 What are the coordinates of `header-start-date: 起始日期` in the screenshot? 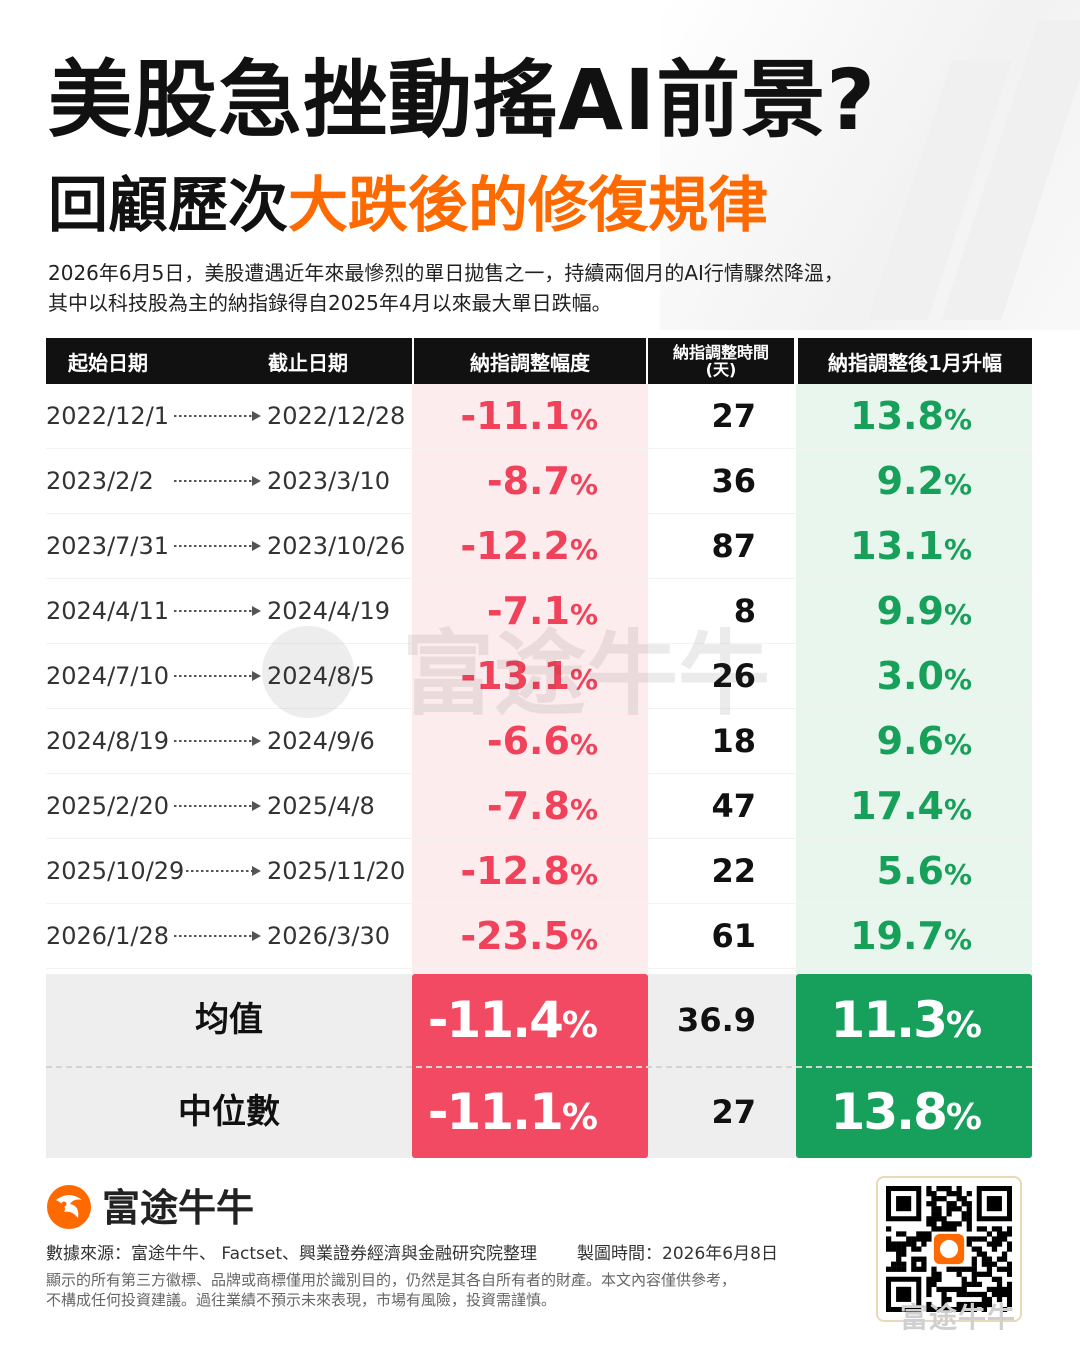 It's located at (108, 362).